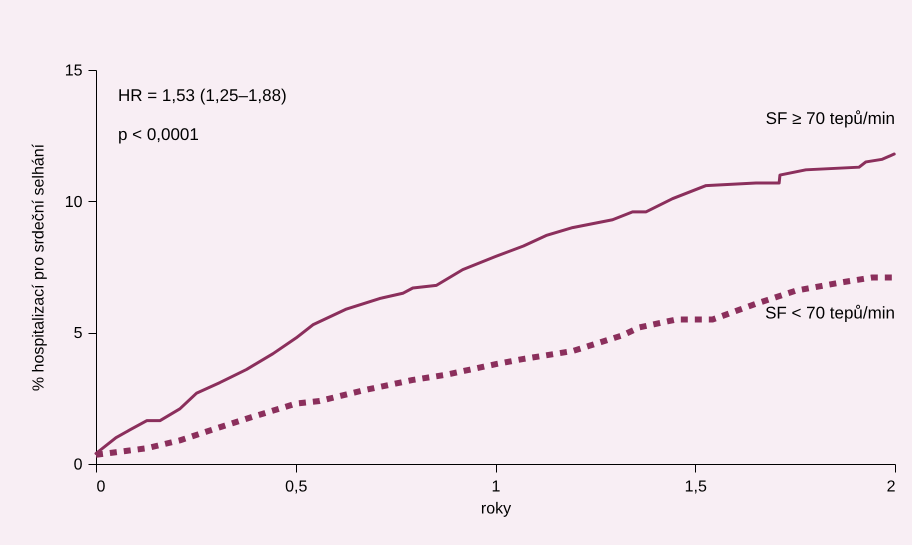 The image size is (912, 545). What do you see at coordinates (496, 509) in the screenshot?
I see `x-axis-title: roky` at bounding box center [496, 509].